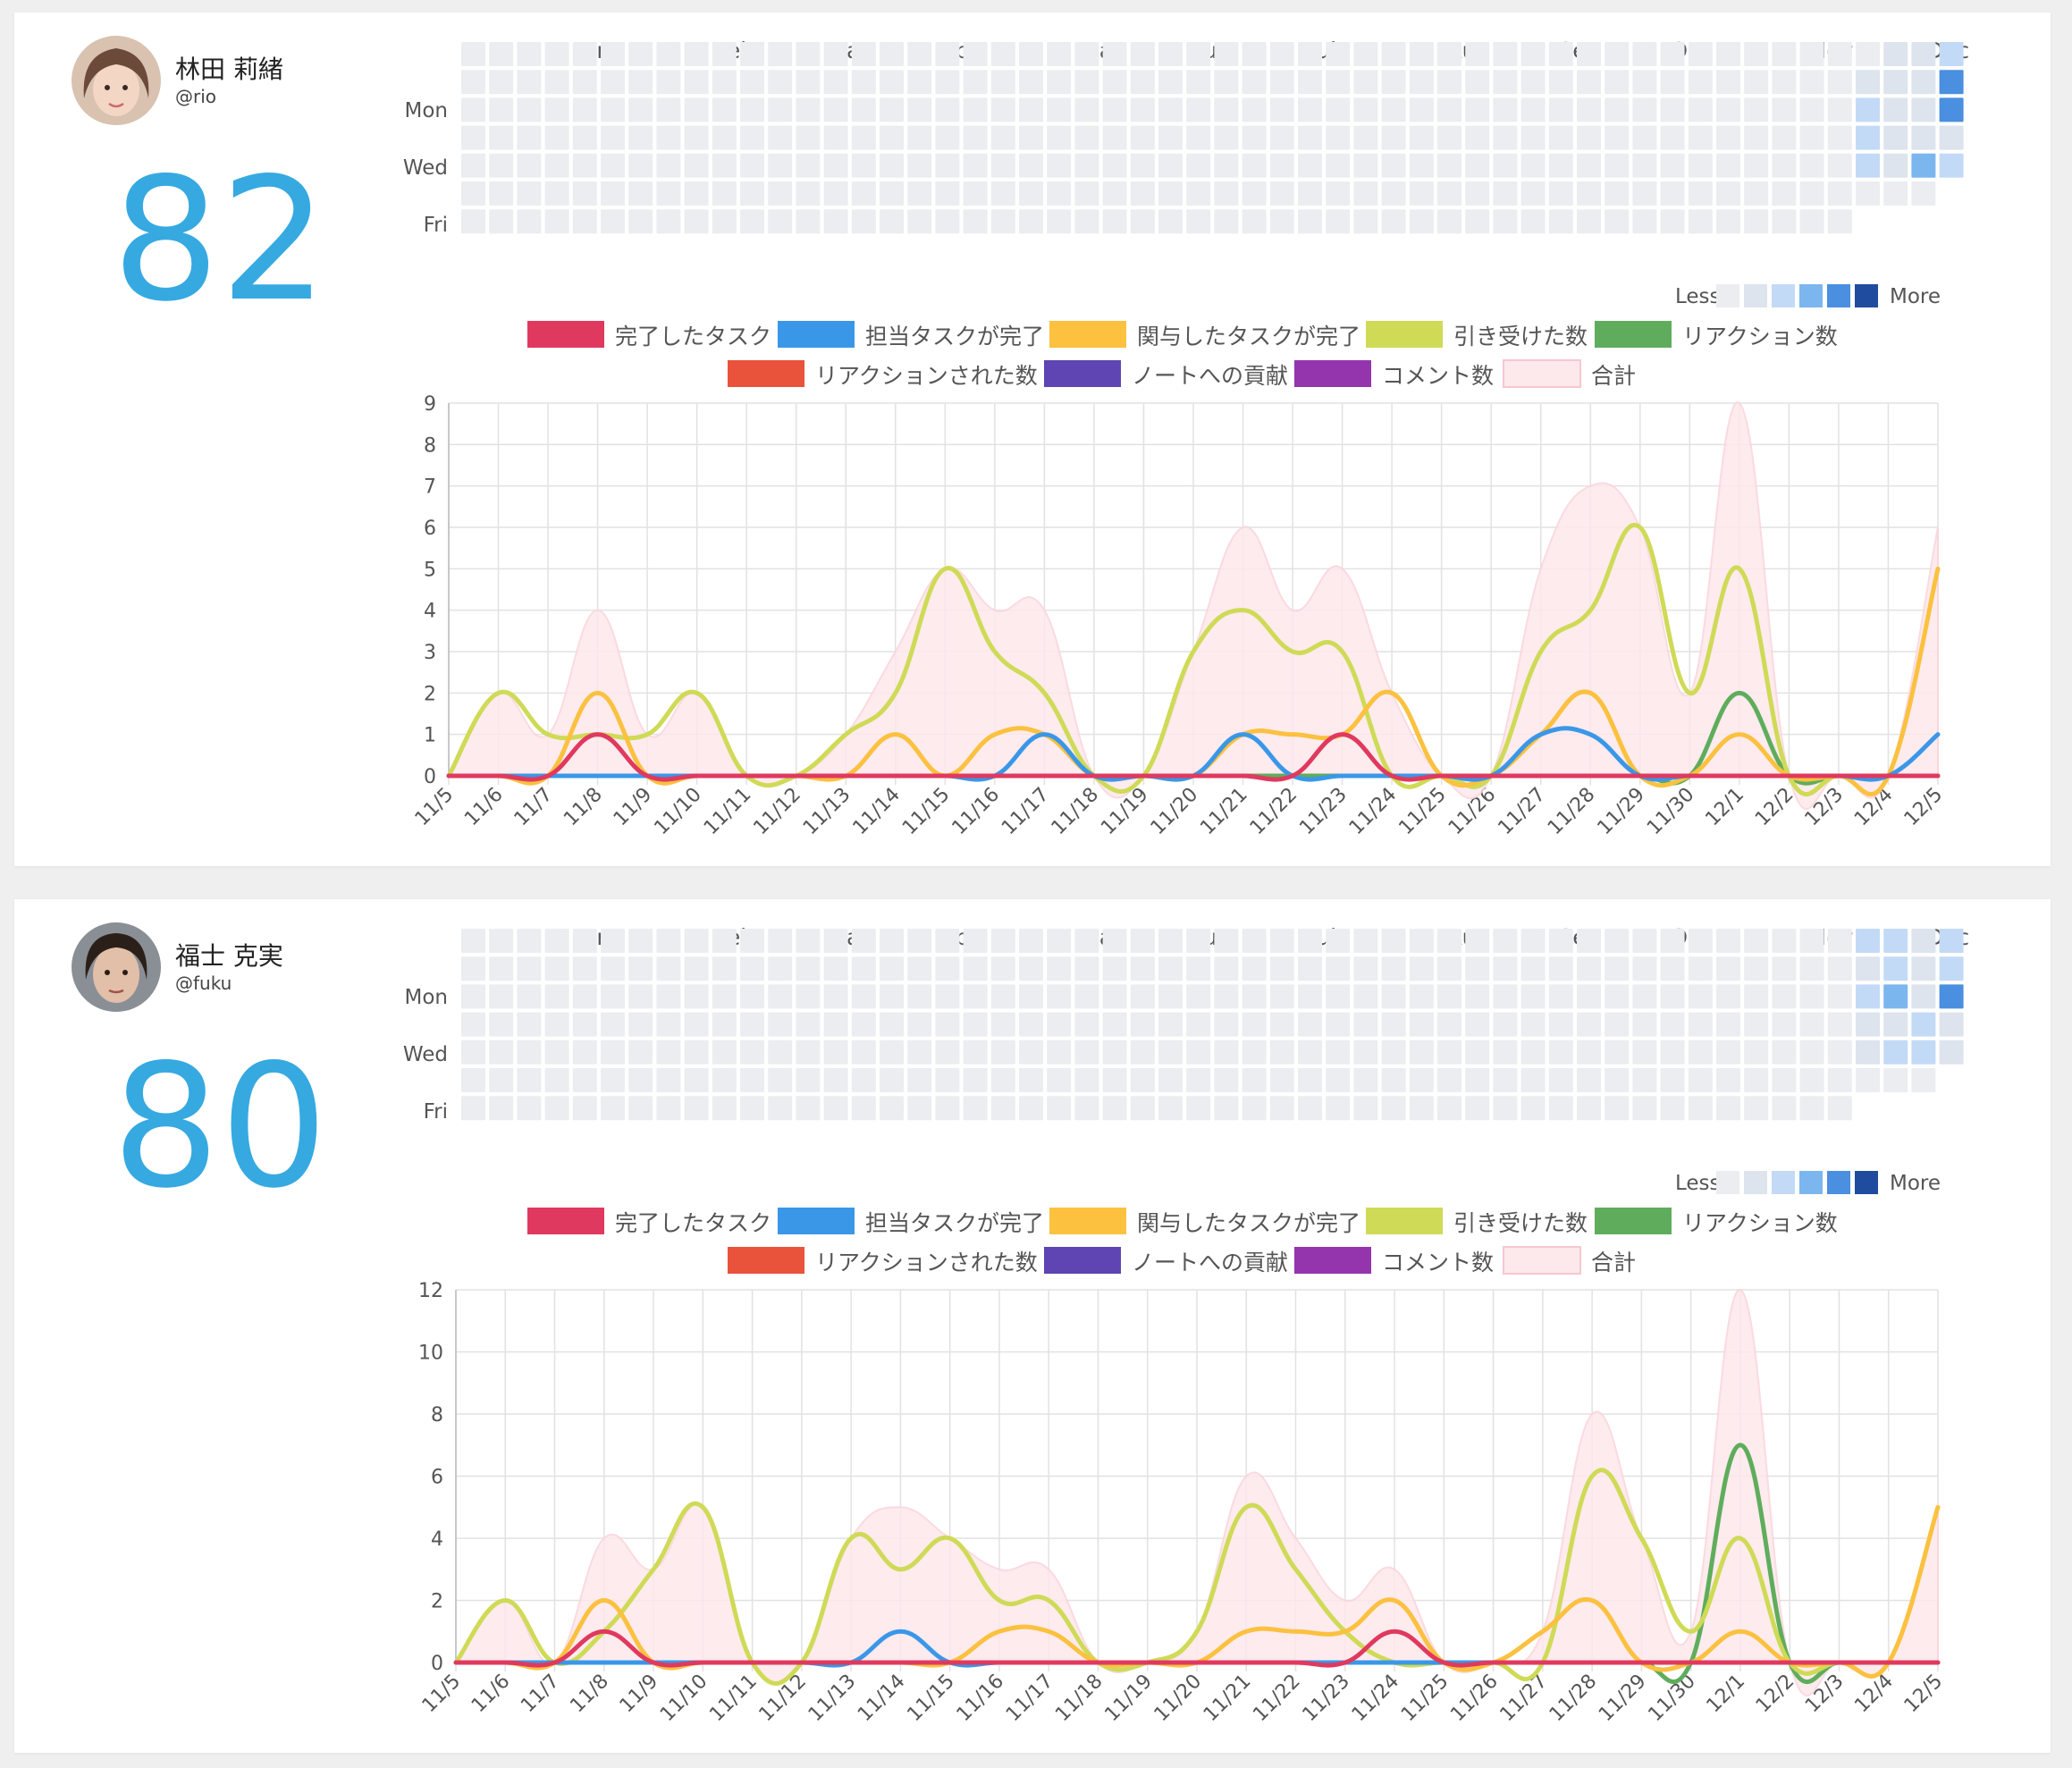 The image size is (2072, 1768). Describe the element at coordinates (117, 967) in the screenshot. I see `avatar` at that location.